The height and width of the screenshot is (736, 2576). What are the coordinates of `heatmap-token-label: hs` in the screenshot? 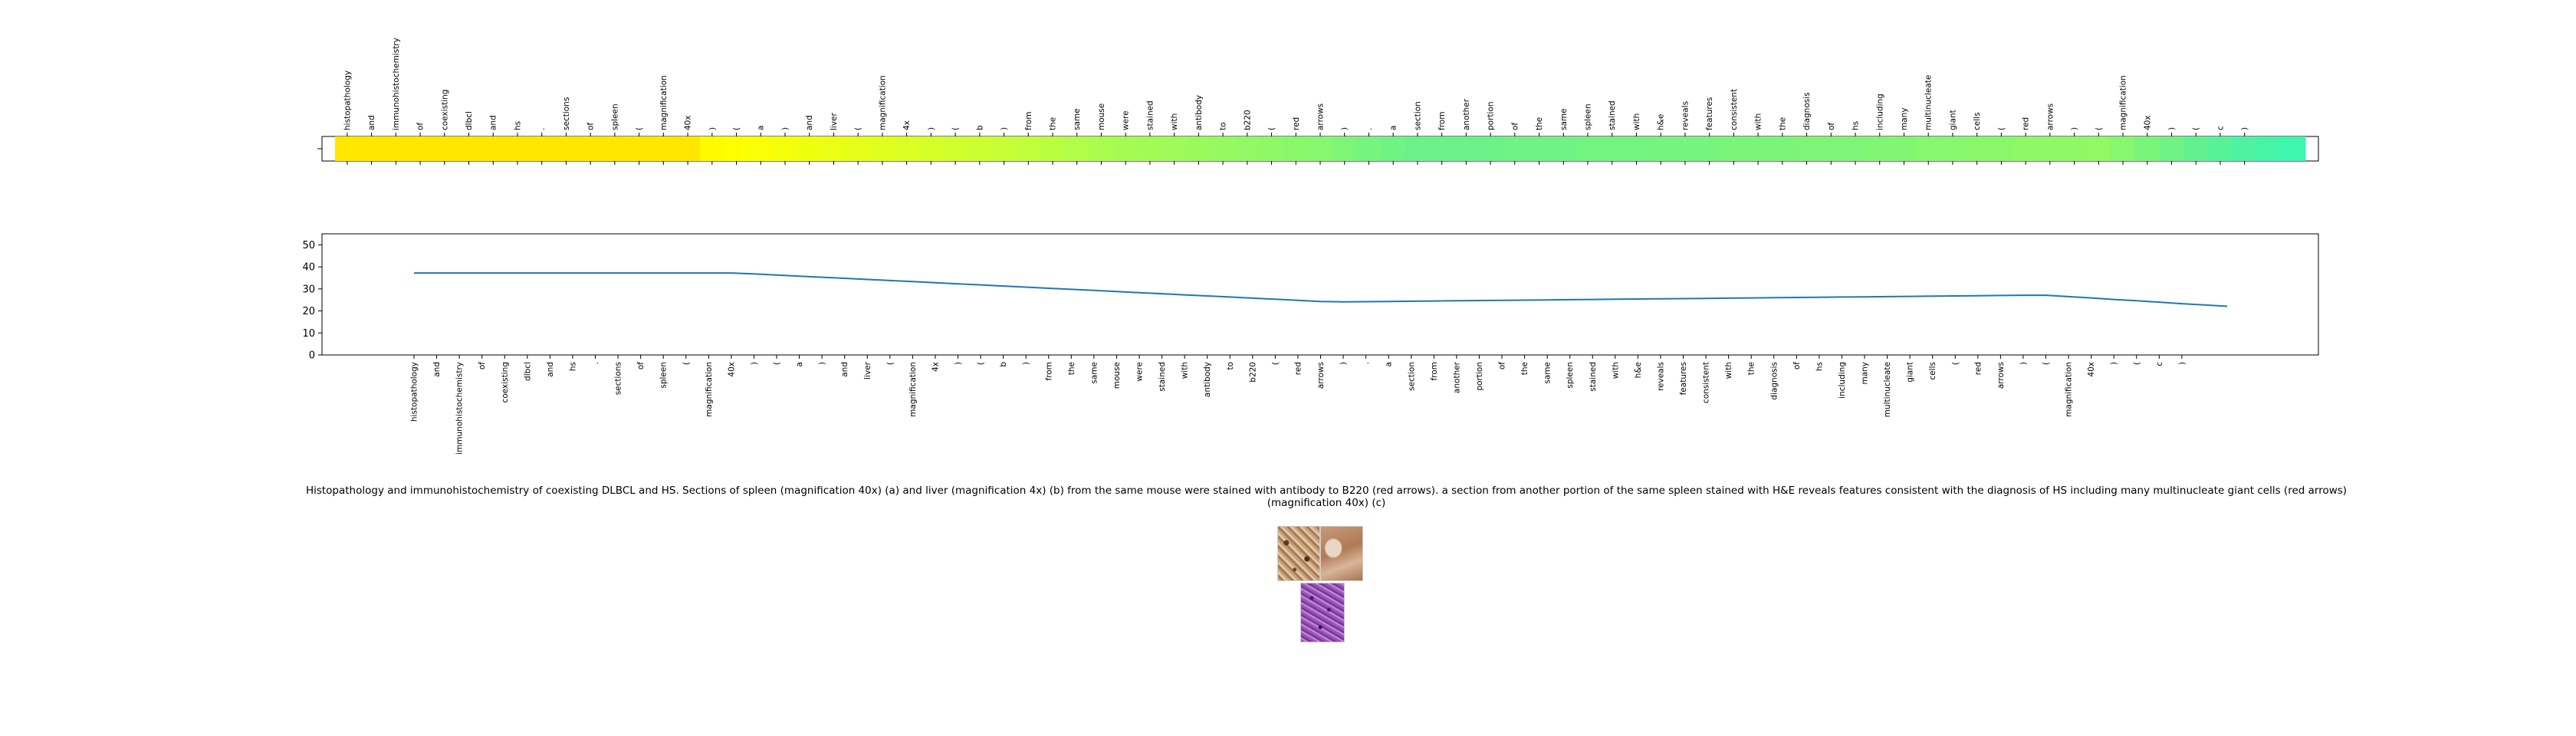 It's located at (517, 125).